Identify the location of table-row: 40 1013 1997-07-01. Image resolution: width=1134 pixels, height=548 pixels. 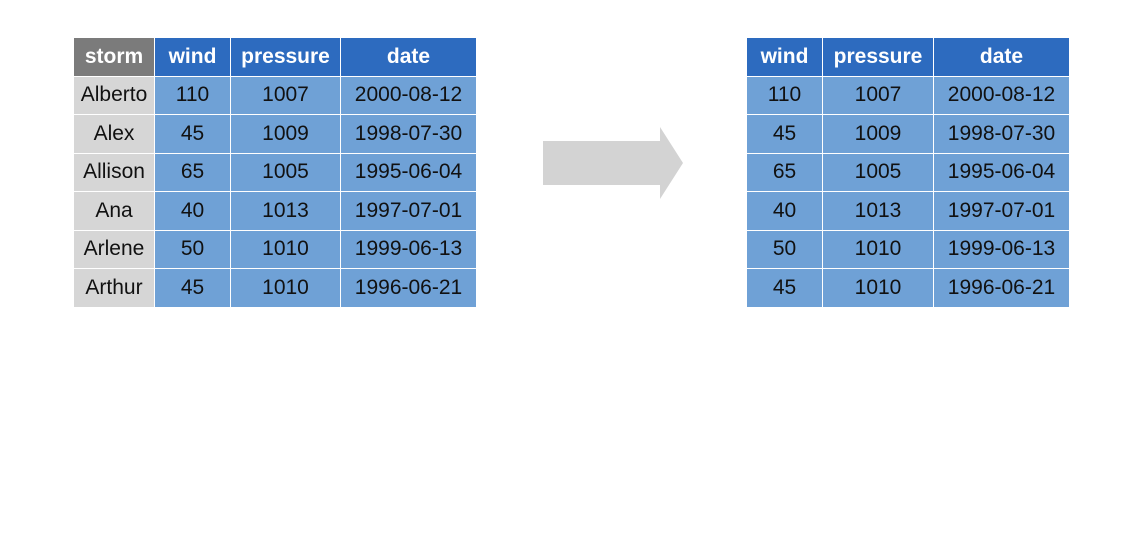
(908, 211).